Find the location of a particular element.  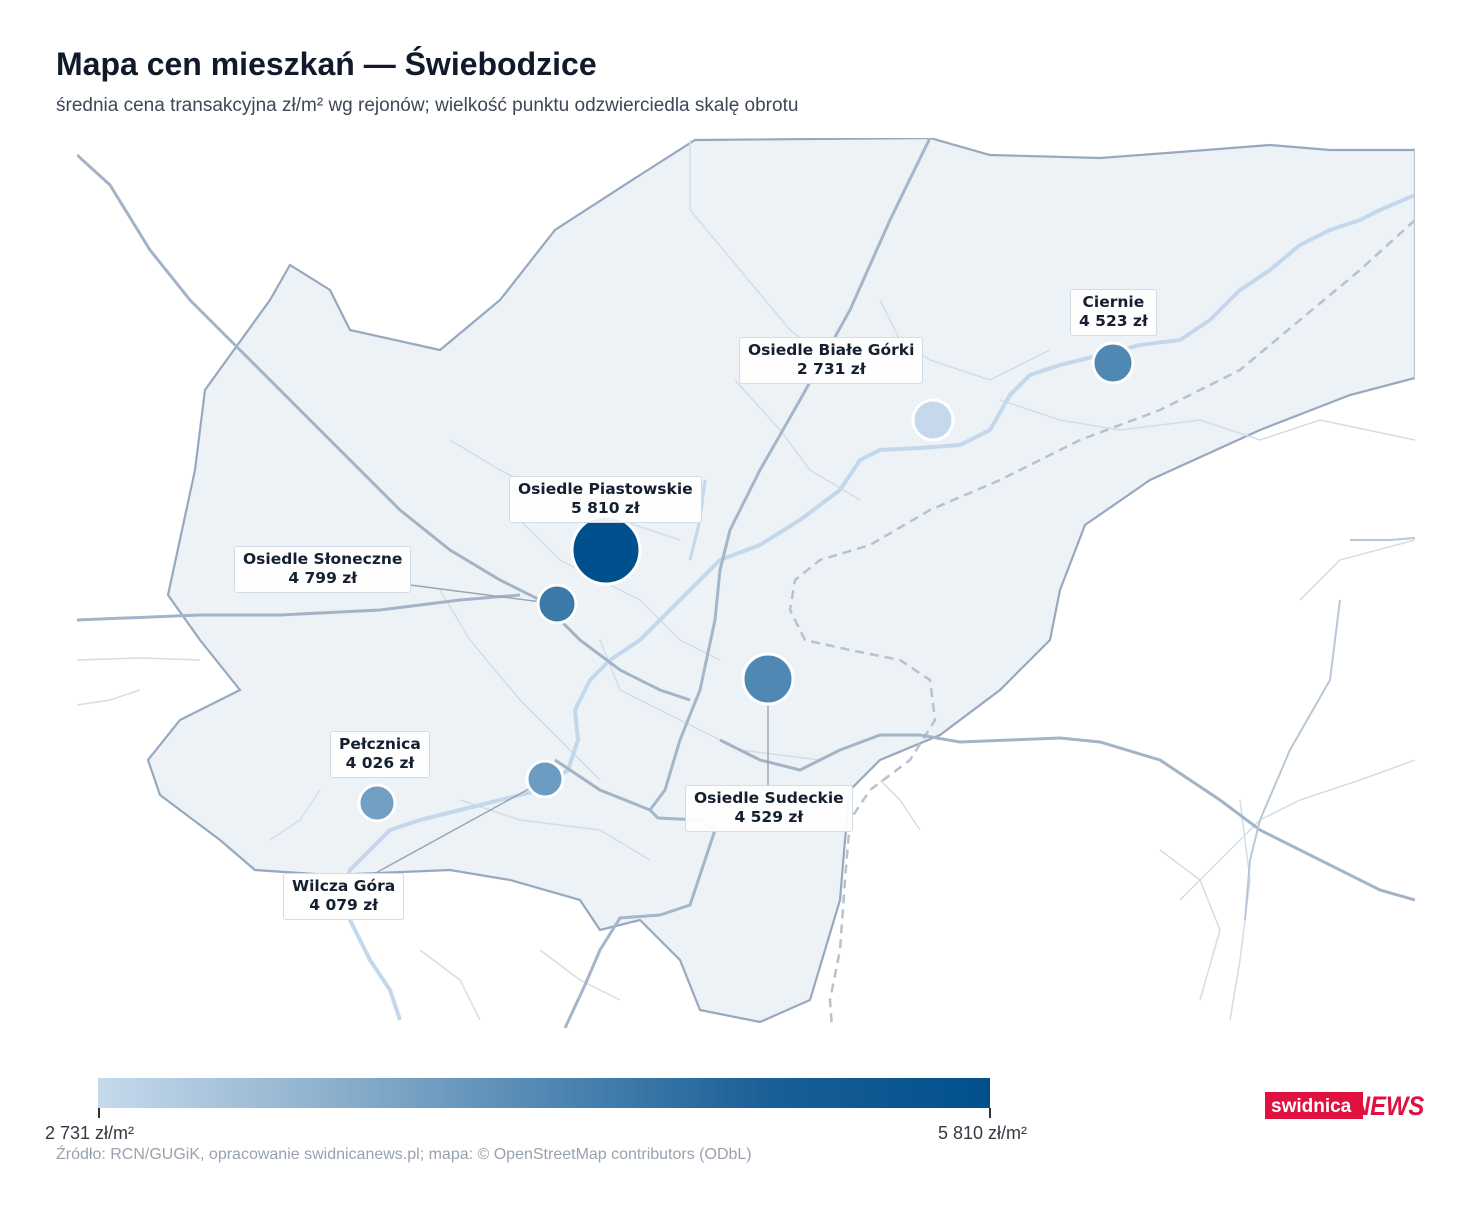

district-name: Wilcza Góra is located at coordinates (344, 886).